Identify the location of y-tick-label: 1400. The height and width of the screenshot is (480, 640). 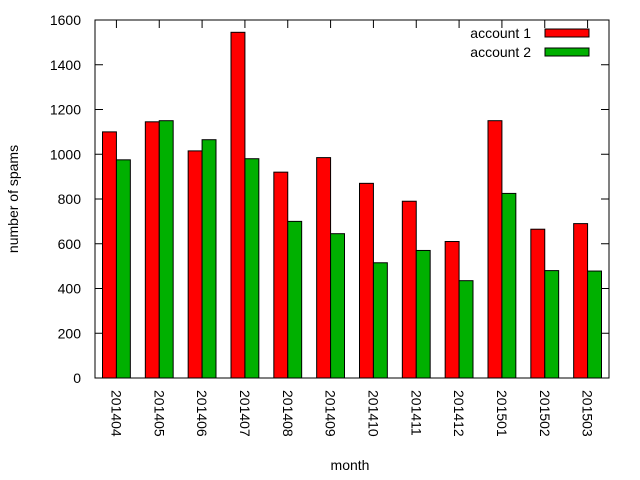
(65, 65).